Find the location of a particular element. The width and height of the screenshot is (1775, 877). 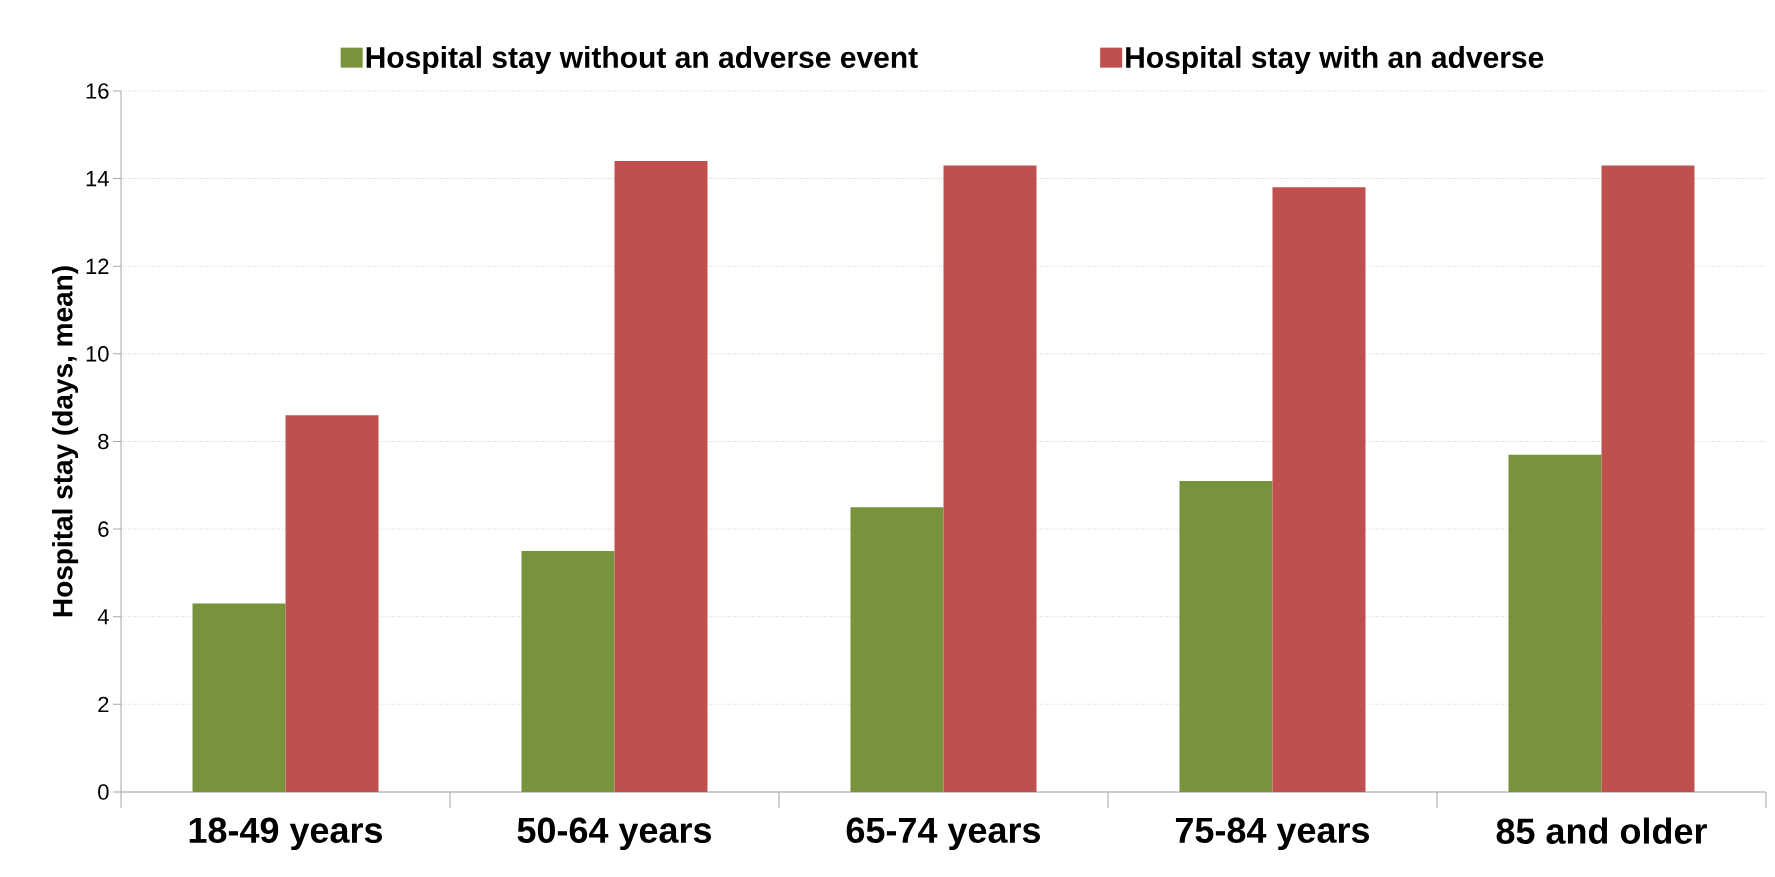

legend-label: Hospital stay without an adverse event is located at coordinates (642, 60).